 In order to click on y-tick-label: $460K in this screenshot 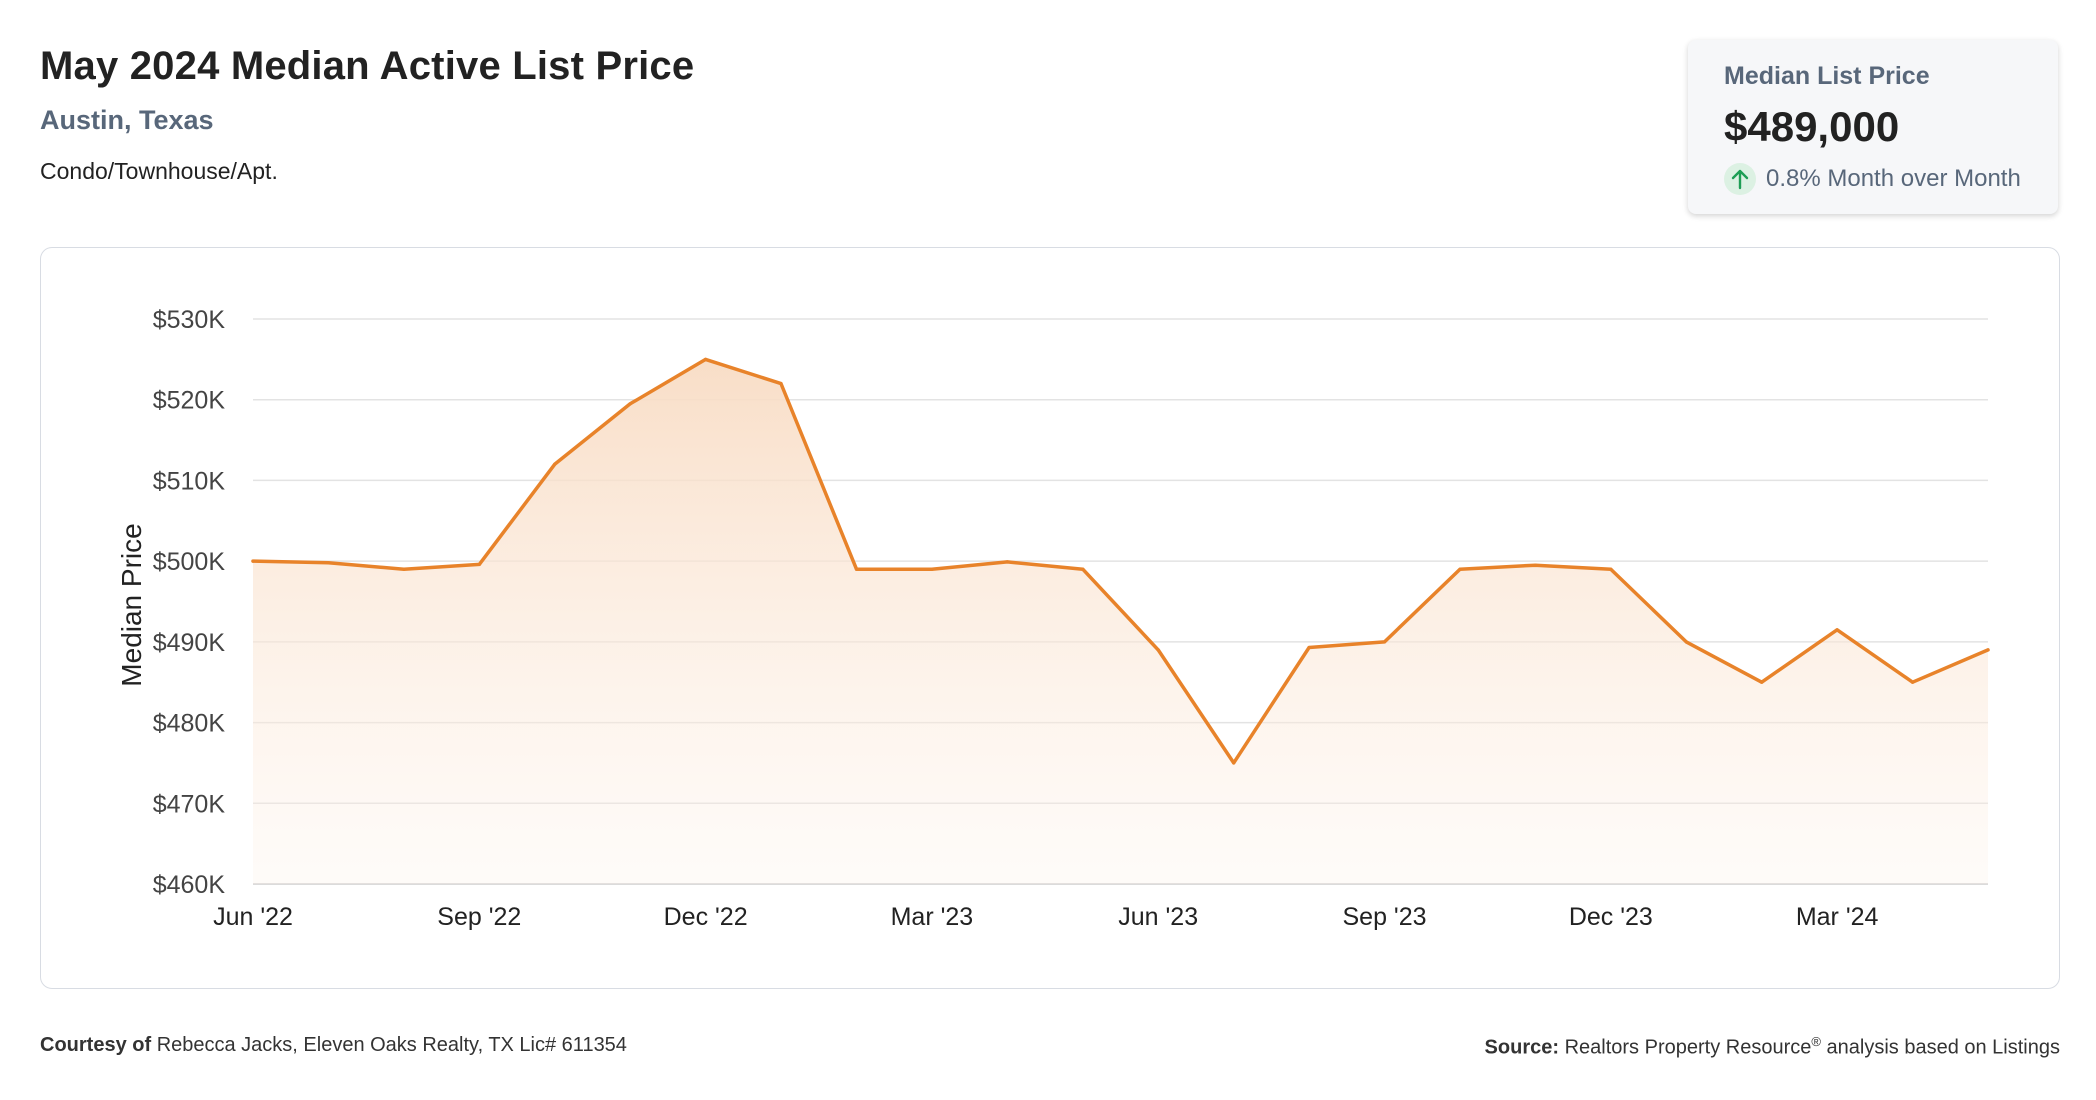, I will do `click(189, 885)`.